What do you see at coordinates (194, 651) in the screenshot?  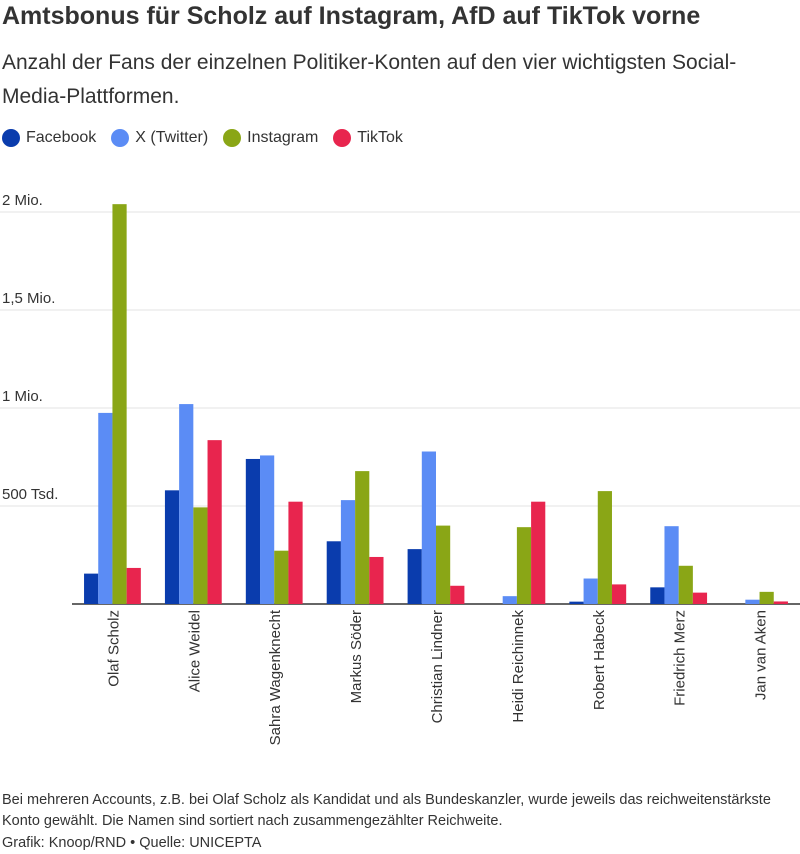 I see `x-tick-label: Alice Weidel` at bounding box center [194, 651].